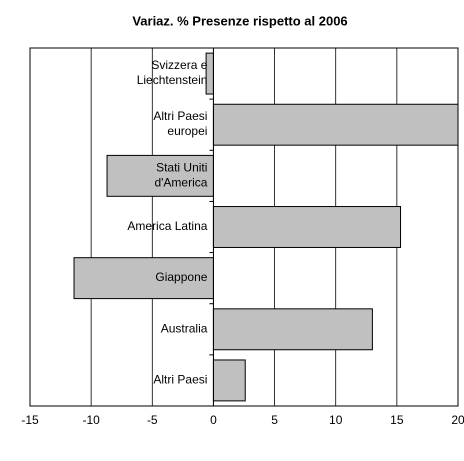 This screenshot has width=464, height=461. What do you see at coordinates (274, 420) in the screenshot?
I see `x-tick-label: 5` at bounding box center [274, 420].